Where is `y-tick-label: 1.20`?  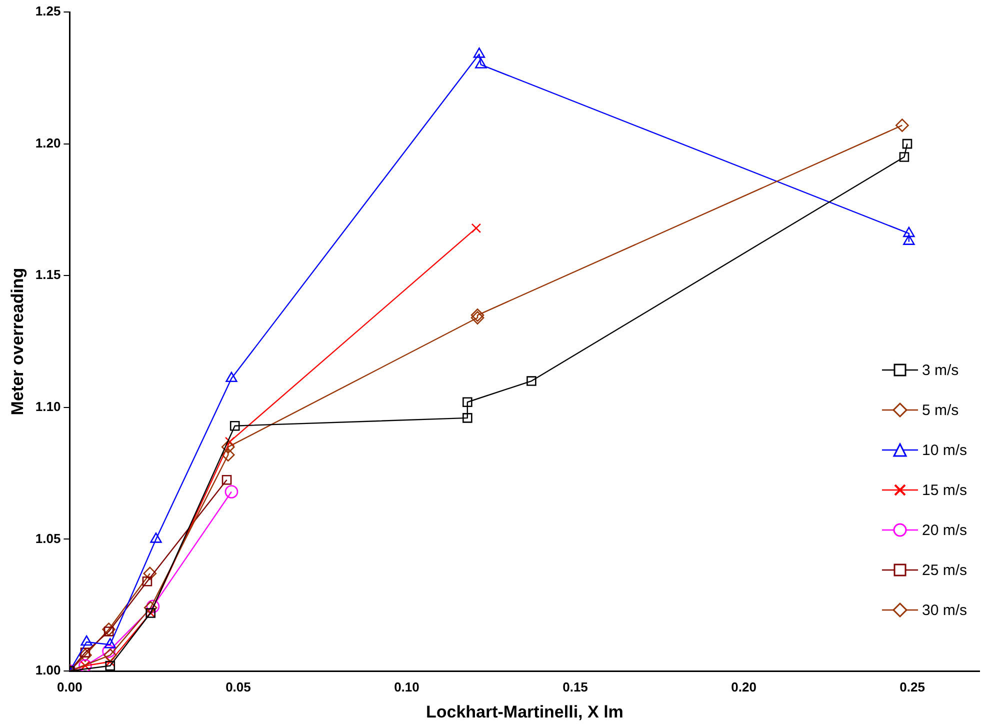 y-tick-label: 1.20 is located at coordinates (48, 142).